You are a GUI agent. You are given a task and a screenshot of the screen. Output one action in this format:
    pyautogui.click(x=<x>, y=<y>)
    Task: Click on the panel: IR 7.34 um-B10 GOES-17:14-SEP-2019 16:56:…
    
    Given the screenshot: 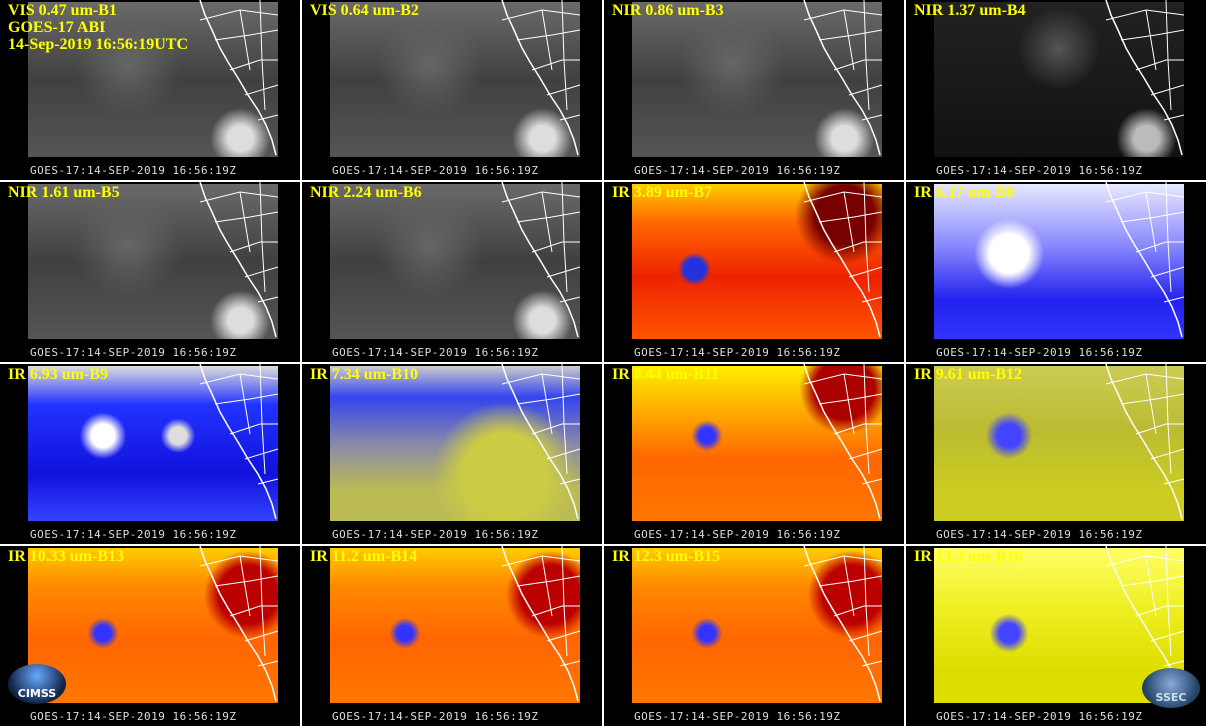 What is the action you would take?
    pyautogui.click(x=452, y=454)
    